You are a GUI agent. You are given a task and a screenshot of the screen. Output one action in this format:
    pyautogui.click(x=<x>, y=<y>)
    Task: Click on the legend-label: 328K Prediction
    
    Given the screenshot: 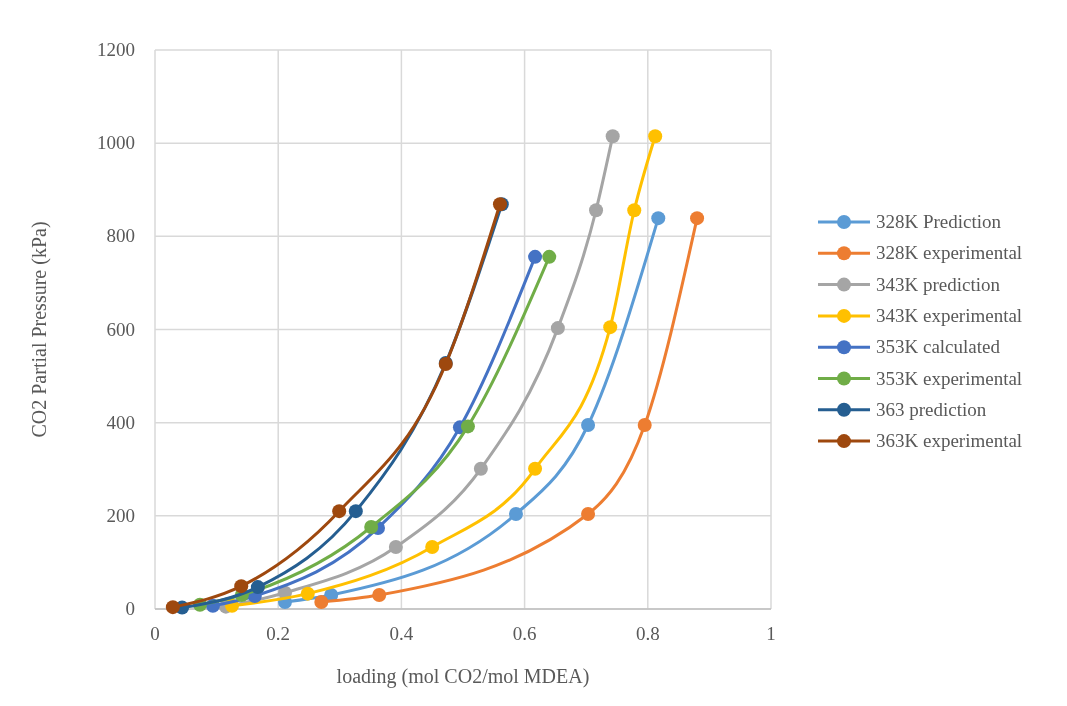 What is the action you would take?
    pyautogui.click(x=939, y=221)
    